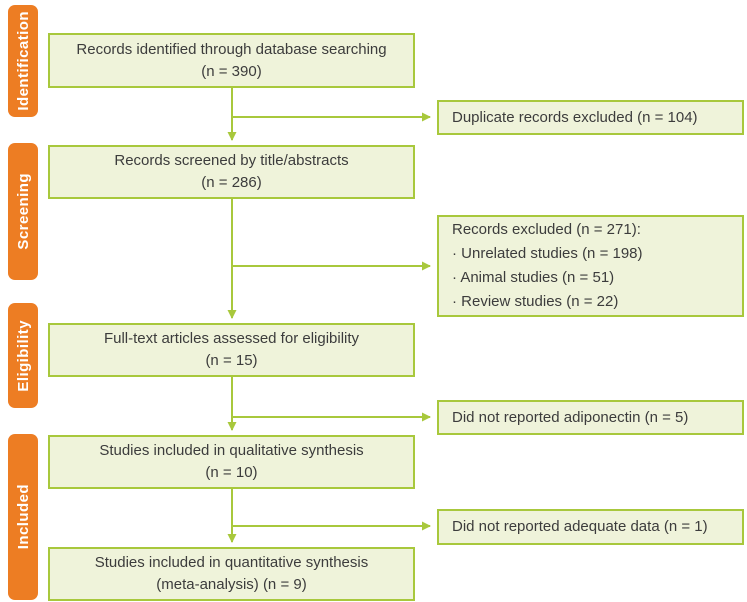 This screenshot has height=602, width=747. I want to click on stage-label-text: Identification, so click(23, 61).